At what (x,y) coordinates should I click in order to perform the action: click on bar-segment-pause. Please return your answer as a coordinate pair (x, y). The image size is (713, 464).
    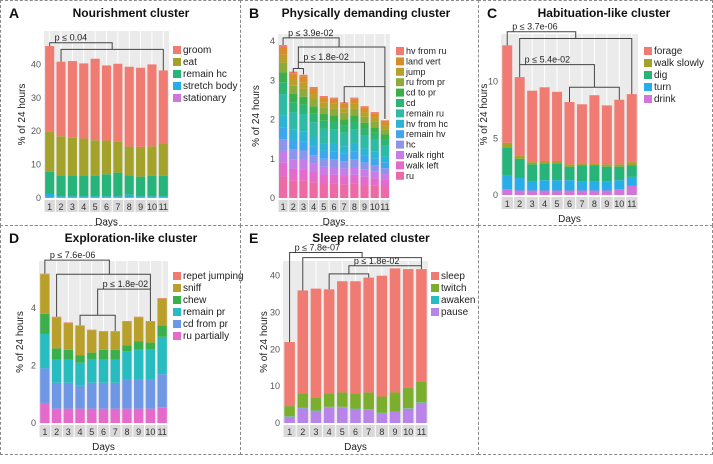
    Looking at the image, I should click on (355, 416).